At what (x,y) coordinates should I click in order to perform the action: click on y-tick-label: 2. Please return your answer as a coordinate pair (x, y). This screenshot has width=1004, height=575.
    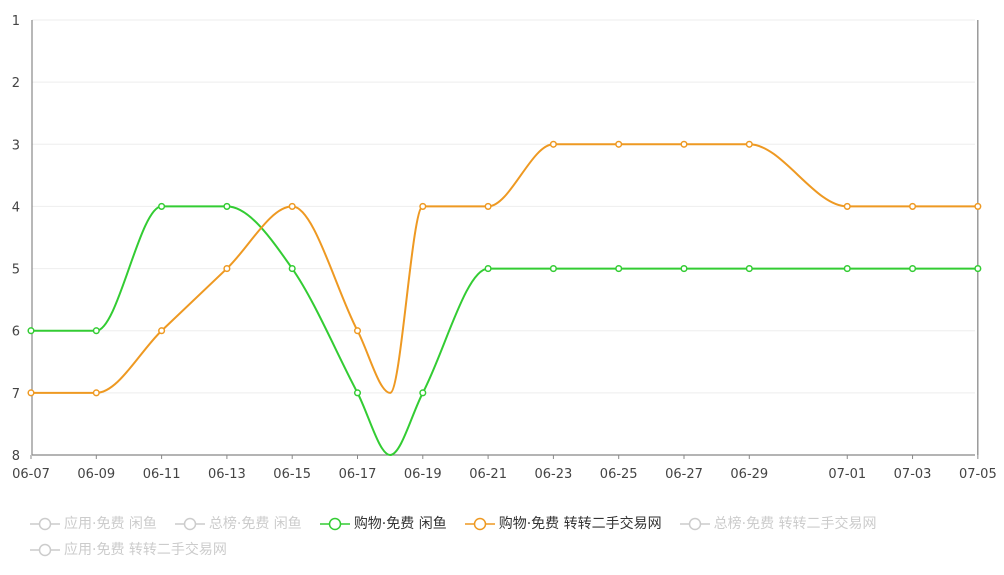
    Looking at the image, I should click on (16, 83).